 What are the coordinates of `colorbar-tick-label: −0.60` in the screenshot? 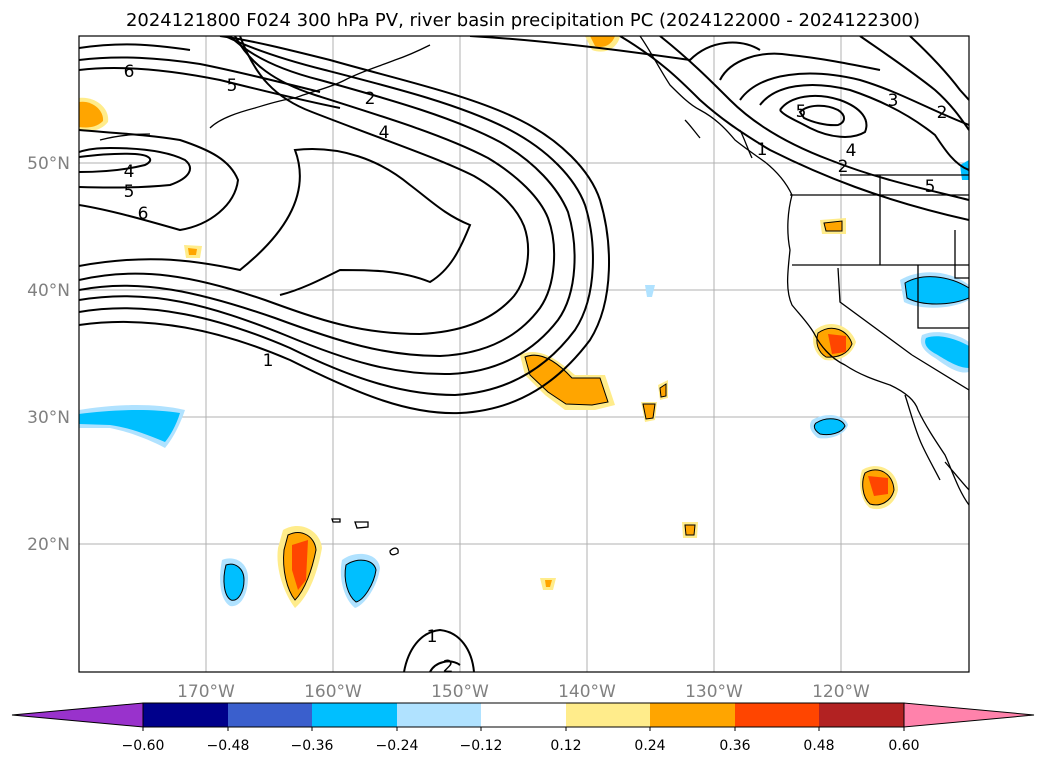 It's located at (143, 746).